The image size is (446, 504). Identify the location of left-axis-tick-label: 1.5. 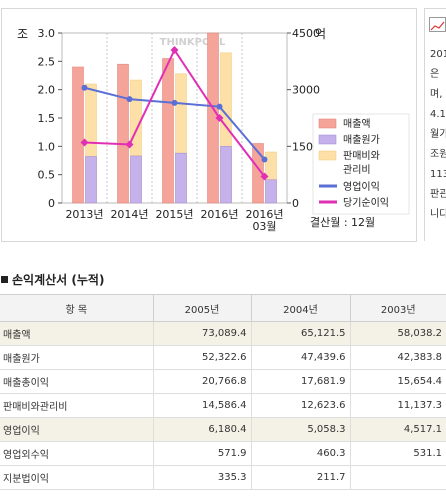
(47, 118).